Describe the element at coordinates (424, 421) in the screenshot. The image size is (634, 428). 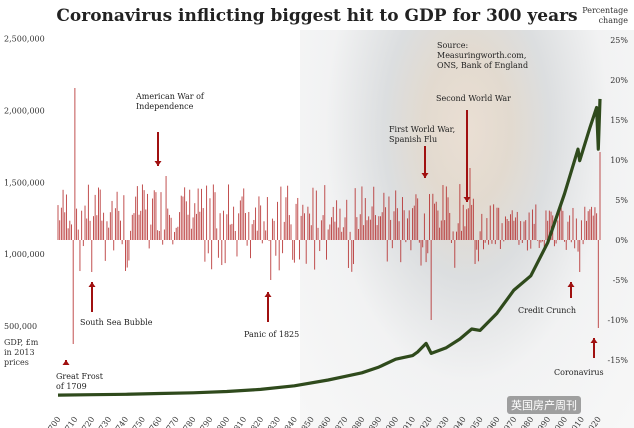
I see `x-tick-label: 1920` at that location.